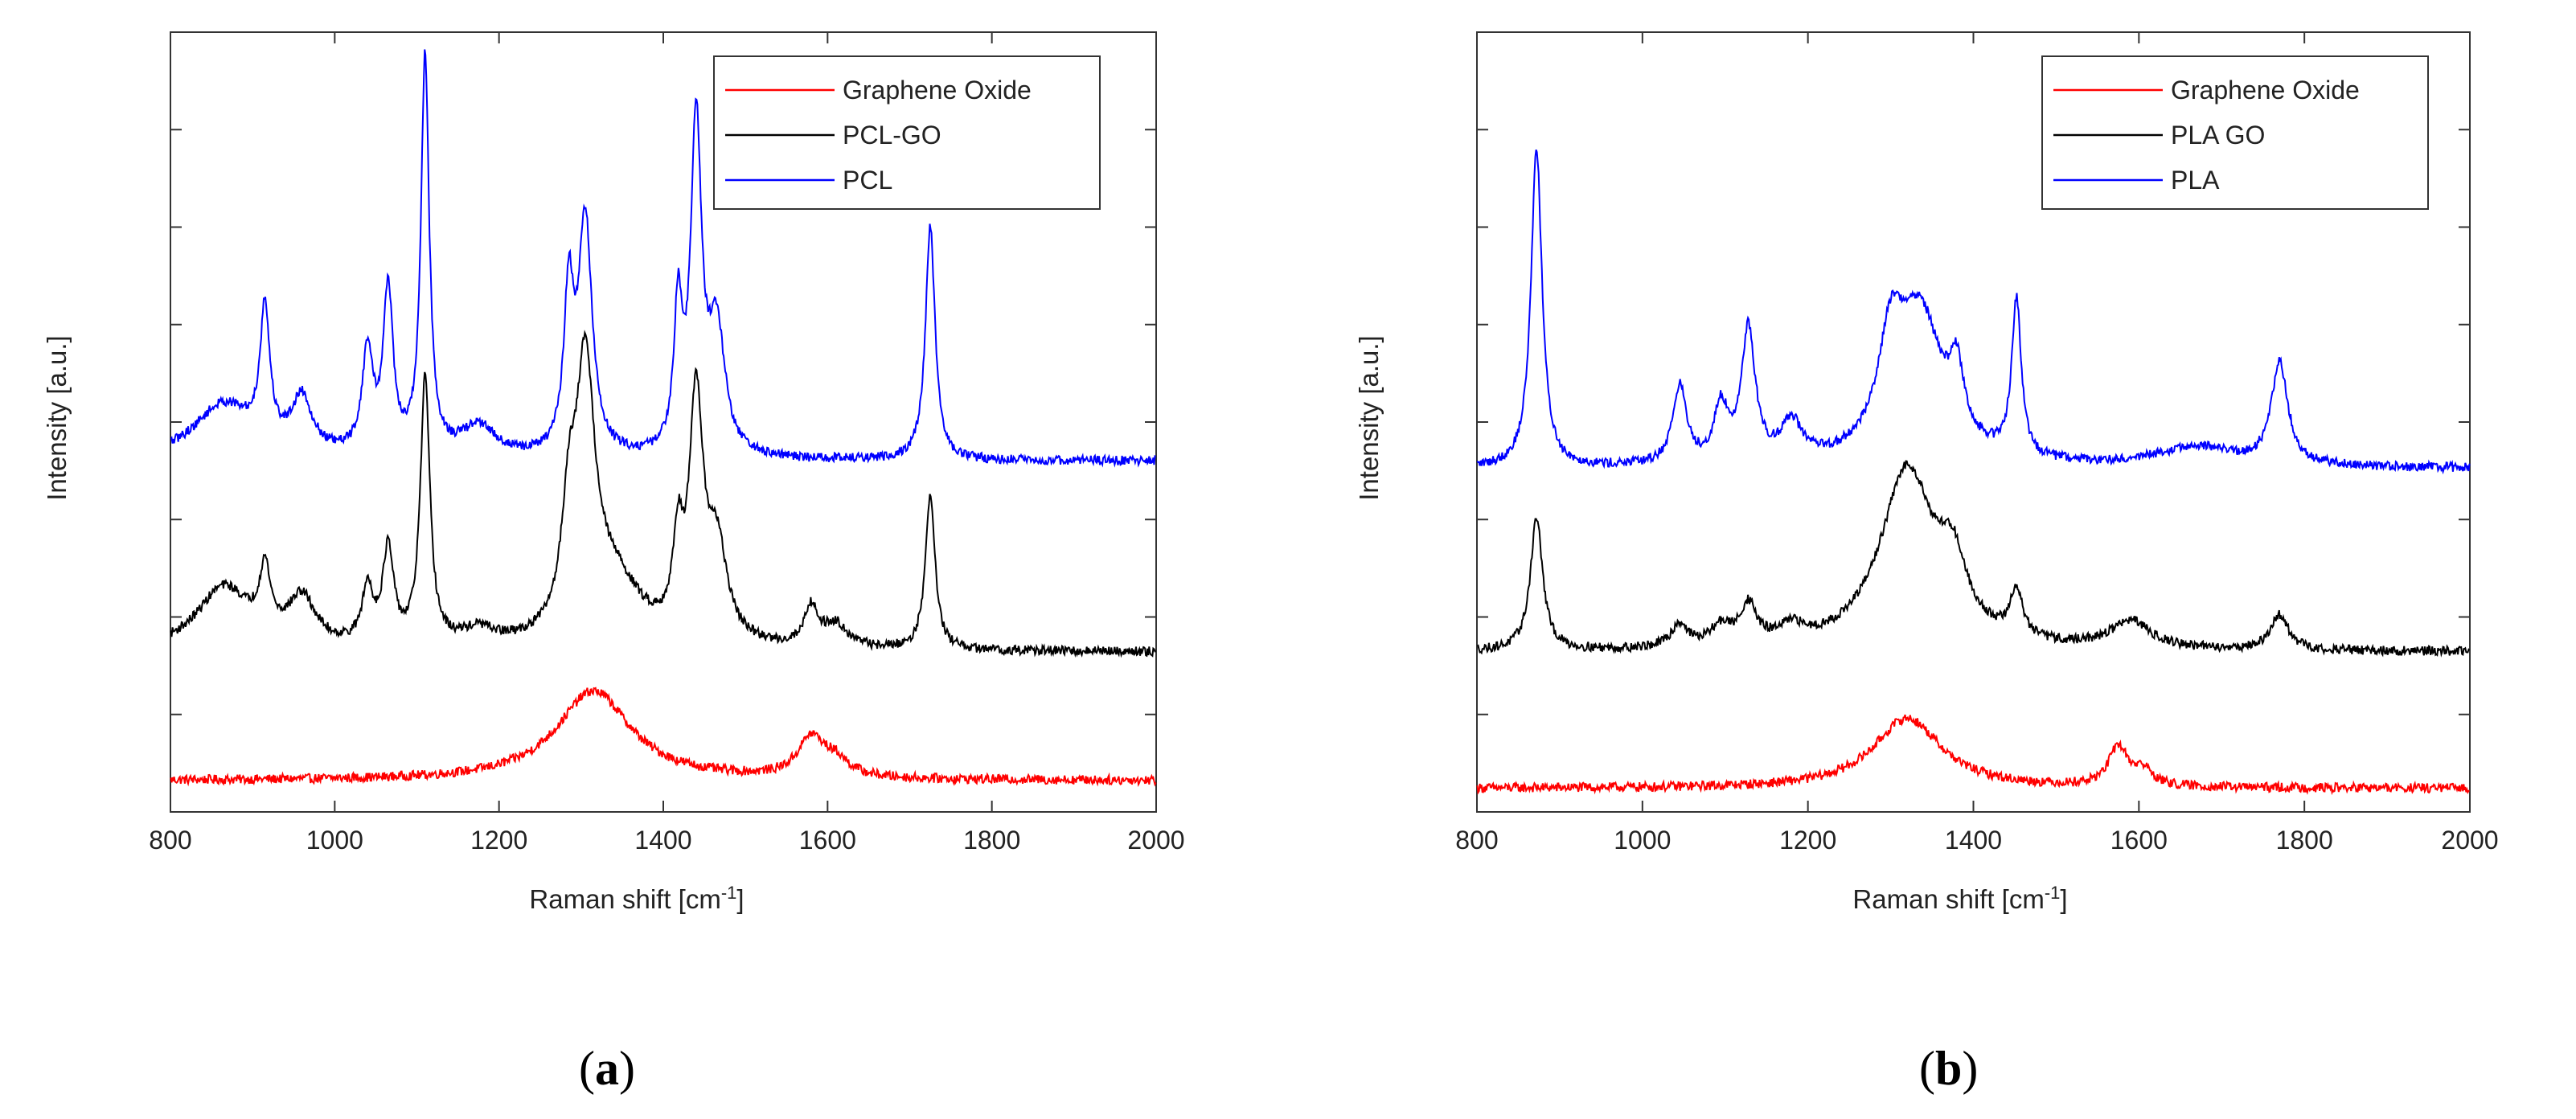 This screenshot has width=2576, height=1119. Describe the element at coordinates (892, 135) in the screenshot. I see `legend-label: PCL-GO` at that location.